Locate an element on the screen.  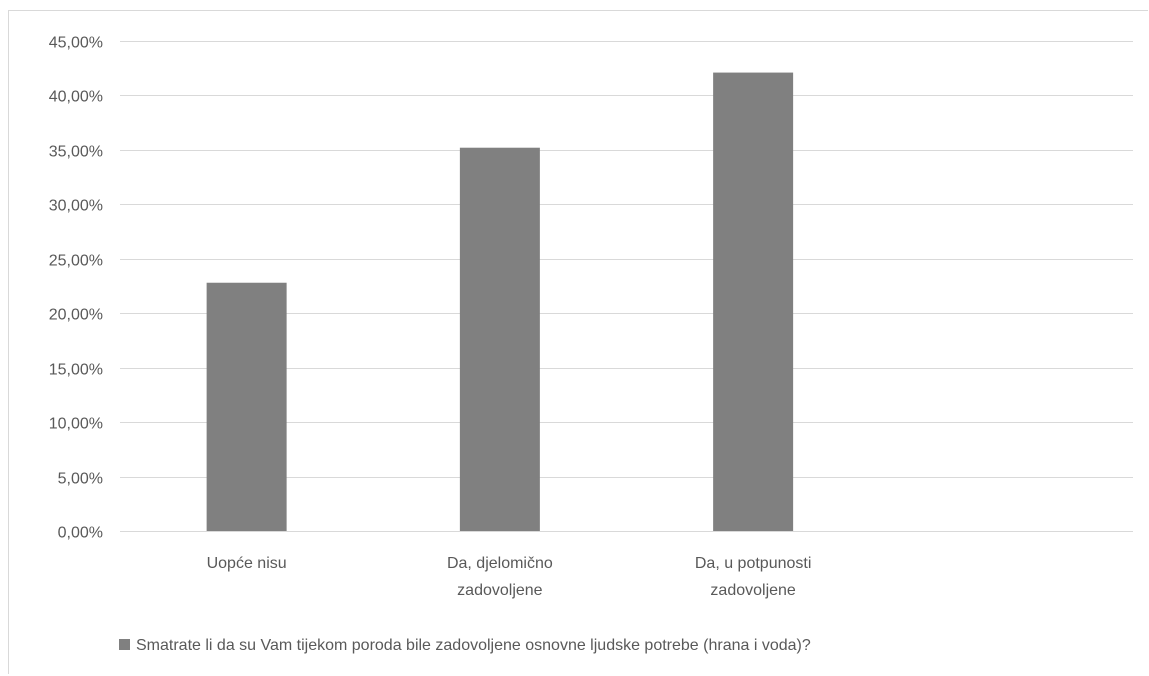
y-tick-label: 35,00% is located at coordinates (76, 152).